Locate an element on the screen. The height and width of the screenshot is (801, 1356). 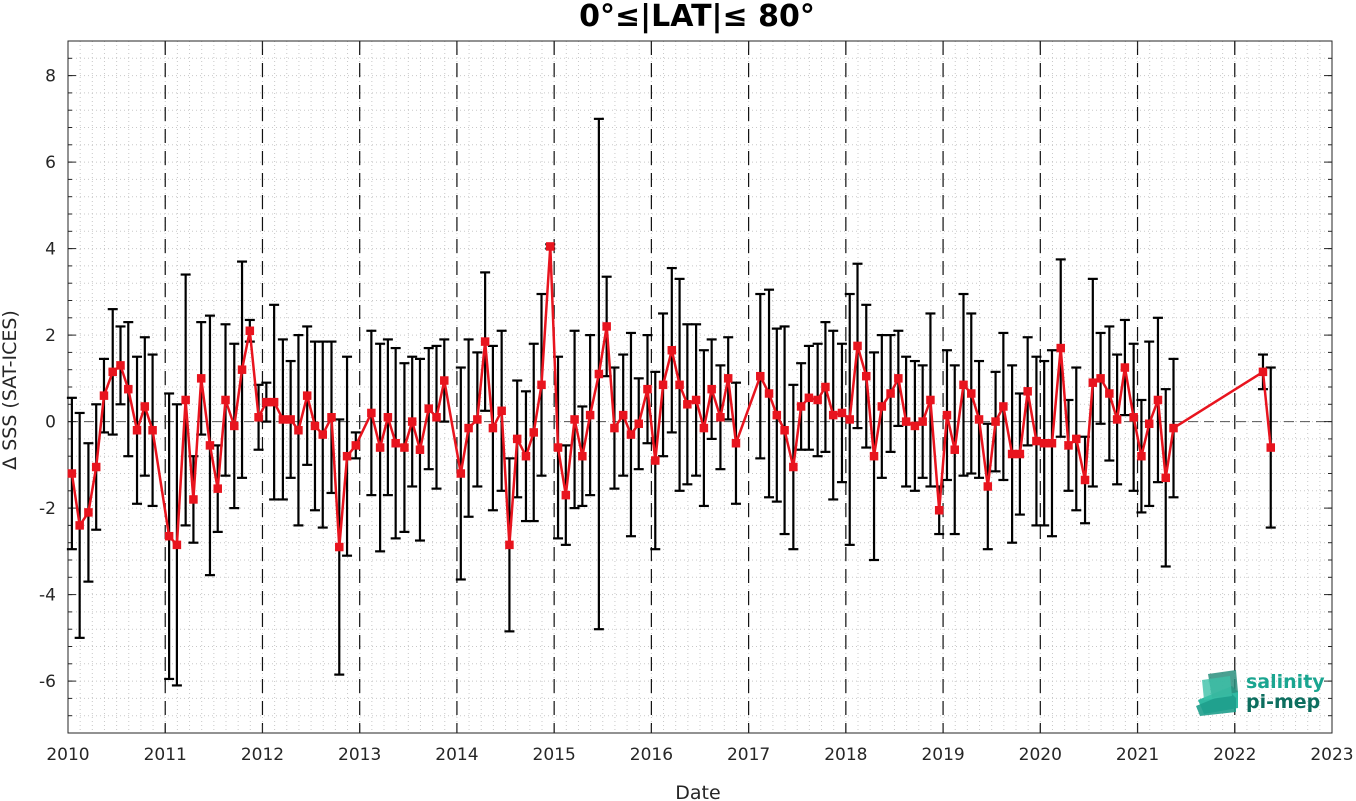
y-axis-label: Δ SSS (SAT-ICES) is located at coordinates (10, 390).